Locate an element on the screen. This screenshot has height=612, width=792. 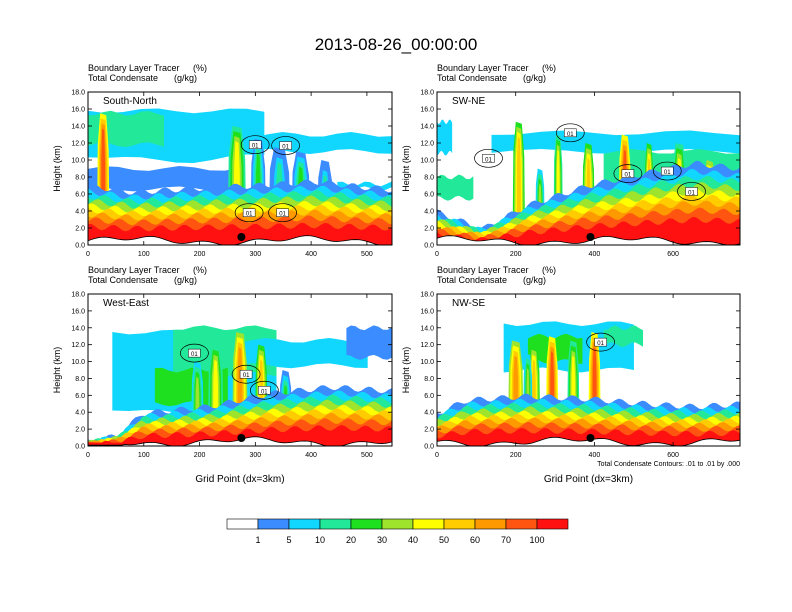
panel-title: South-North is located at coordinates (130, 101).